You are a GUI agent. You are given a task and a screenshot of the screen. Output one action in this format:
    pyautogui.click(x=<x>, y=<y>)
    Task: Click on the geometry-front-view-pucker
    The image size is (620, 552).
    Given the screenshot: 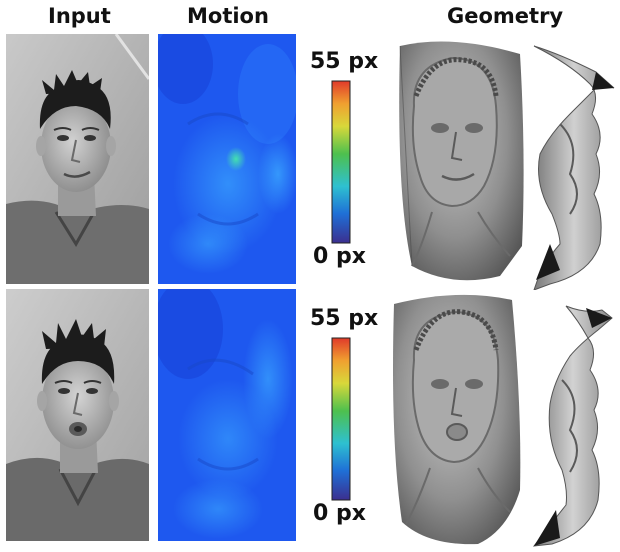 What is the action you would take?
    pyautogui.click(x=458, y=418)
    